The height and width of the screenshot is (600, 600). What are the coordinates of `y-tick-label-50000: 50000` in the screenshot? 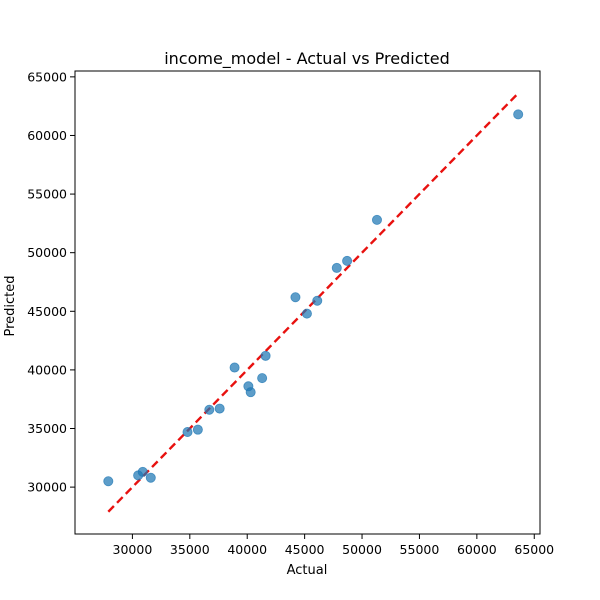 It's located at (47, 252).